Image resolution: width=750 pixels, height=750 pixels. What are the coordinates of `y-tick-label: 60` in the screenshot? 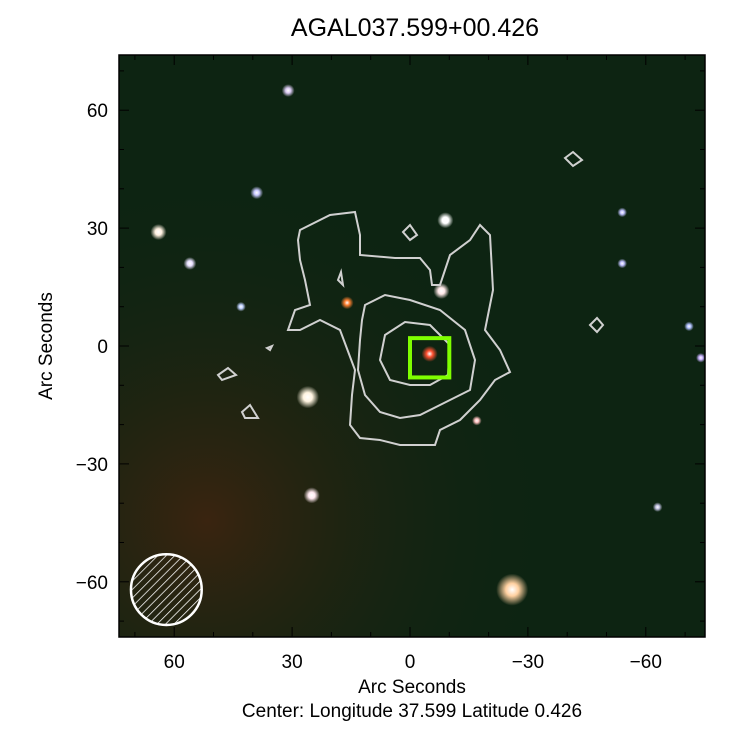 It's located at (97, 111).